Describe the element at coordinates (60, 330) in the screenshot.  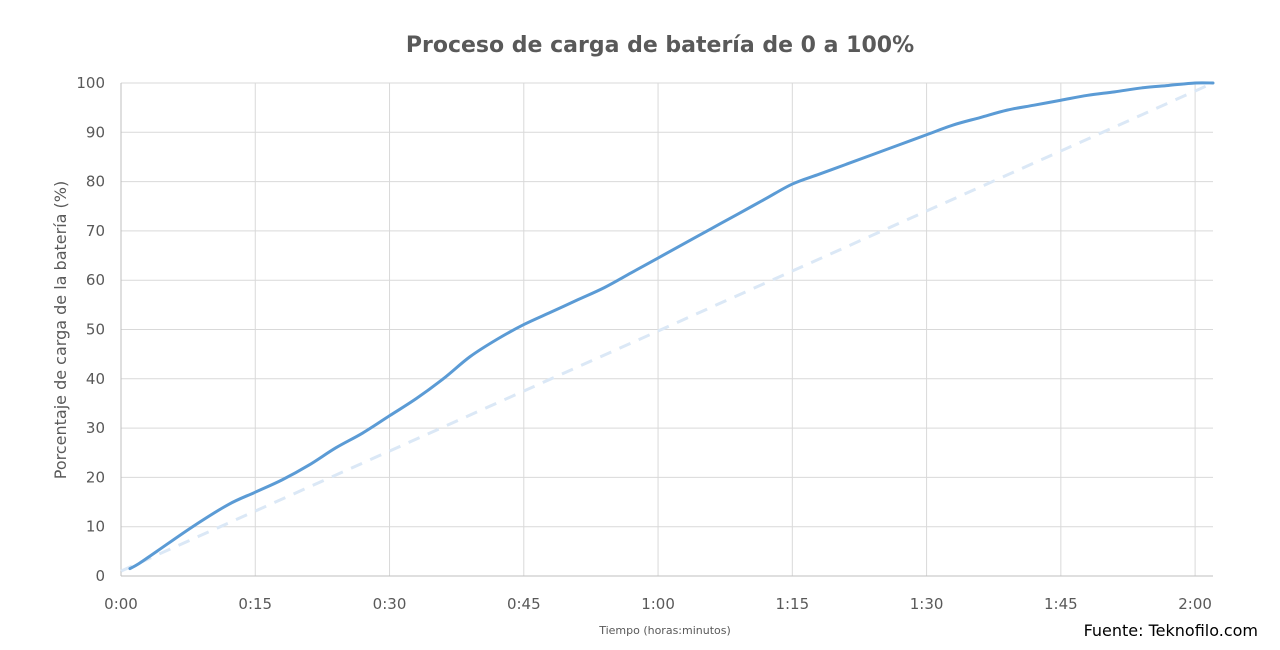
I see `y-axis-label: Porcentaje de carga de la batería (%)` at that location.